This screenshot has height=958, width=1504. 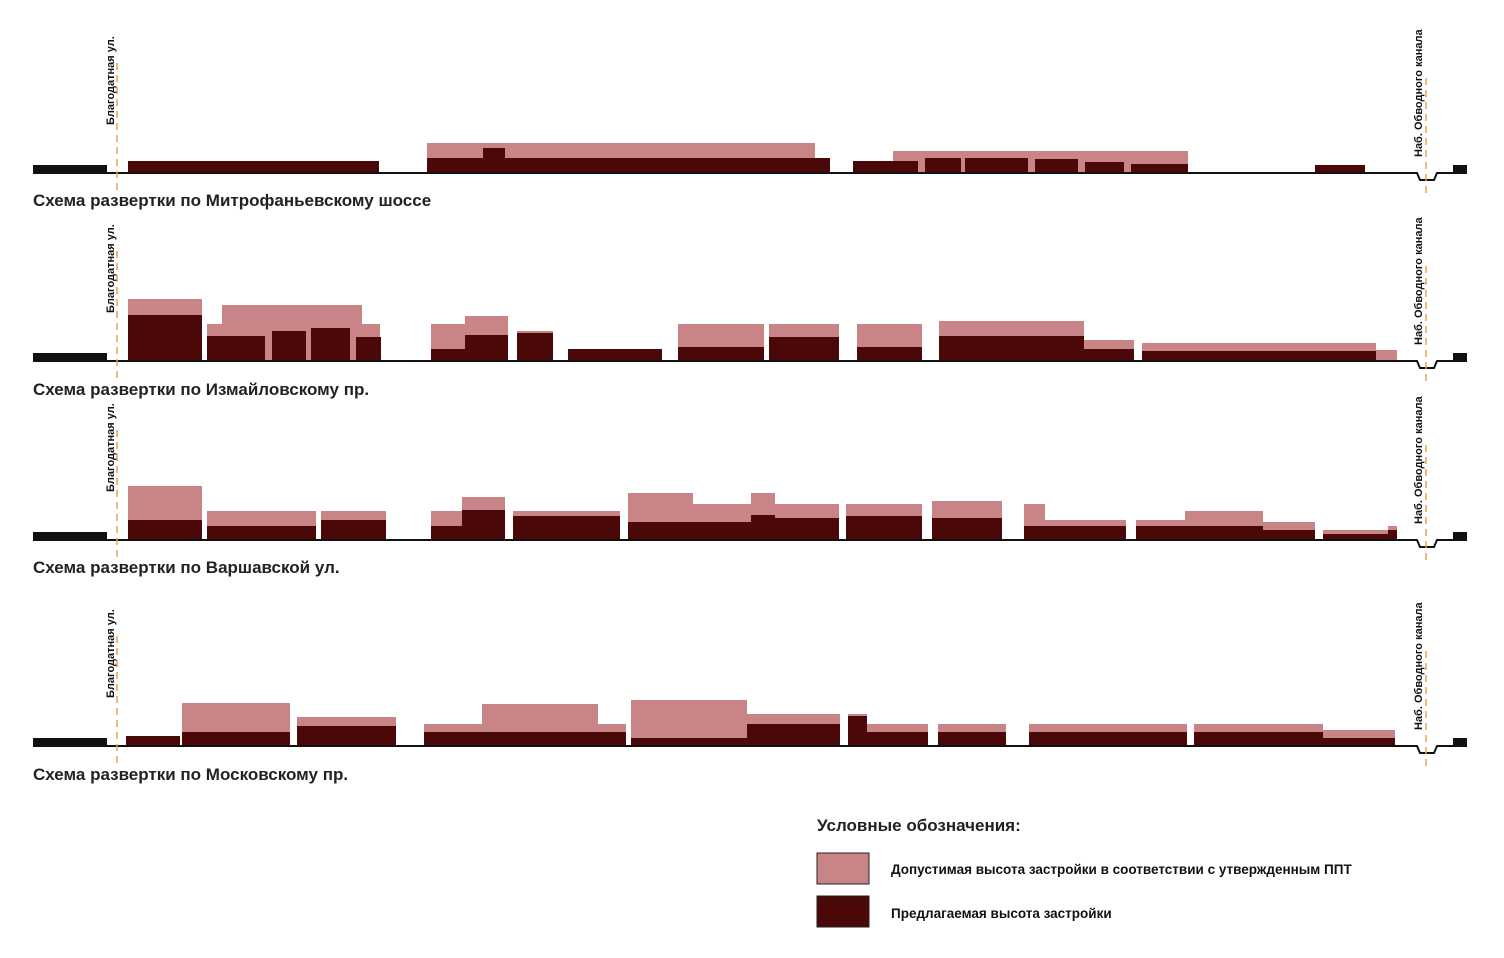 What do you see at coordinates (1001, 913) in the screenshot?
I see `legend-label: Предлагаемая высота застройки` at bounding box center [1001, 913].